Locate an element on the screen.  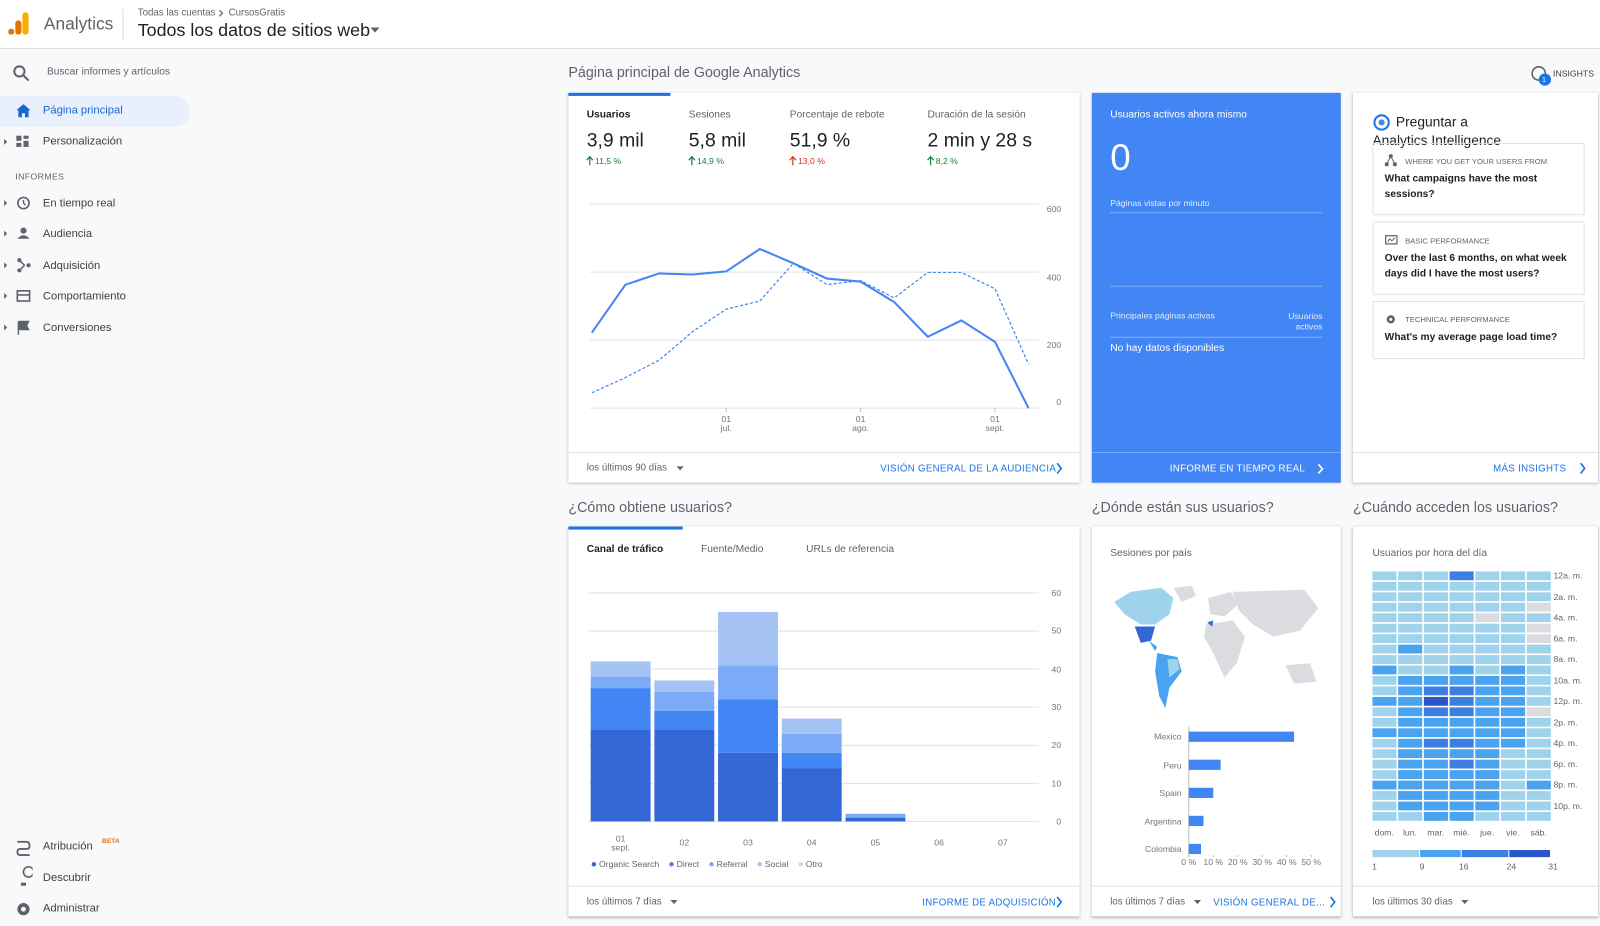
legend-label: Social is located at coordinates (776, 864).